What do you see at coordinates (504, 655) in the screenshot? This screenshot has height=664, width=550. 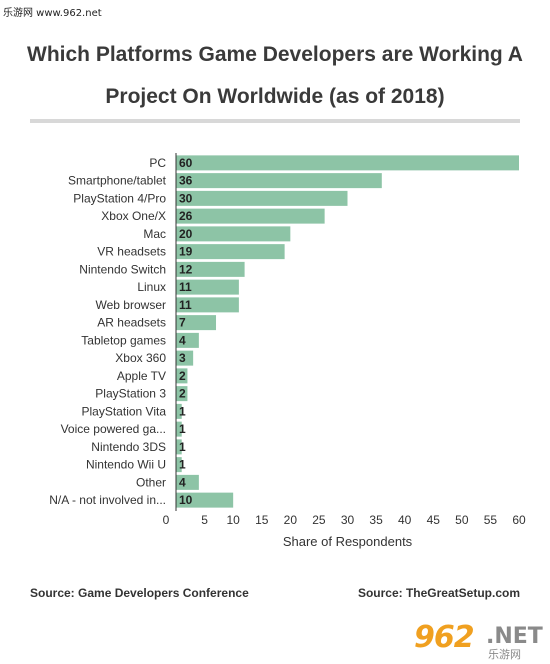 I see `logo-sub: 乐游网` at bounding box center [504, 655].